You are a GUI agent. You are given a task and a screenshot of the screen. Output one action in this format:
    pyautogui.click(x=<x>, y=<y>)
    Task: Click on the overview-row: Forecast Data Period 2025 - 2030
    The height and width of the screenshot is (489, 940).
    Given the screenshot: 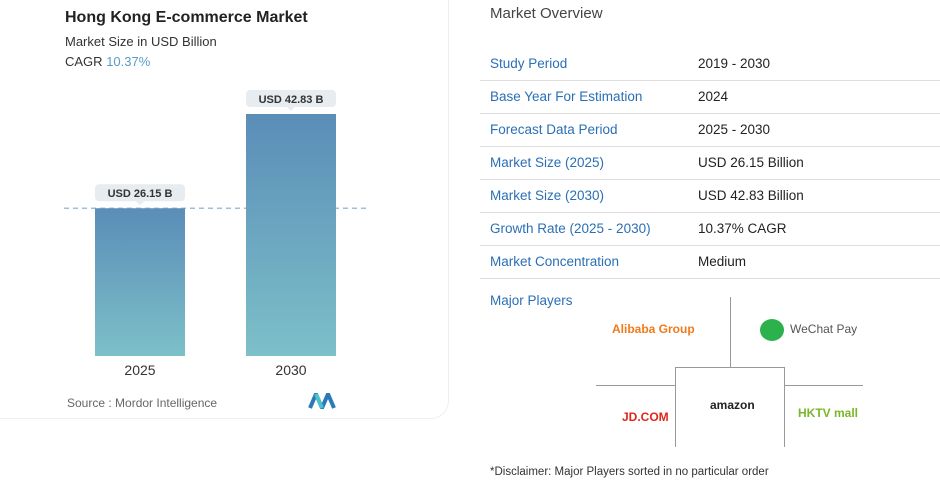 What is the action you would take?
    pyautogui.click(x=710, y=130)
    